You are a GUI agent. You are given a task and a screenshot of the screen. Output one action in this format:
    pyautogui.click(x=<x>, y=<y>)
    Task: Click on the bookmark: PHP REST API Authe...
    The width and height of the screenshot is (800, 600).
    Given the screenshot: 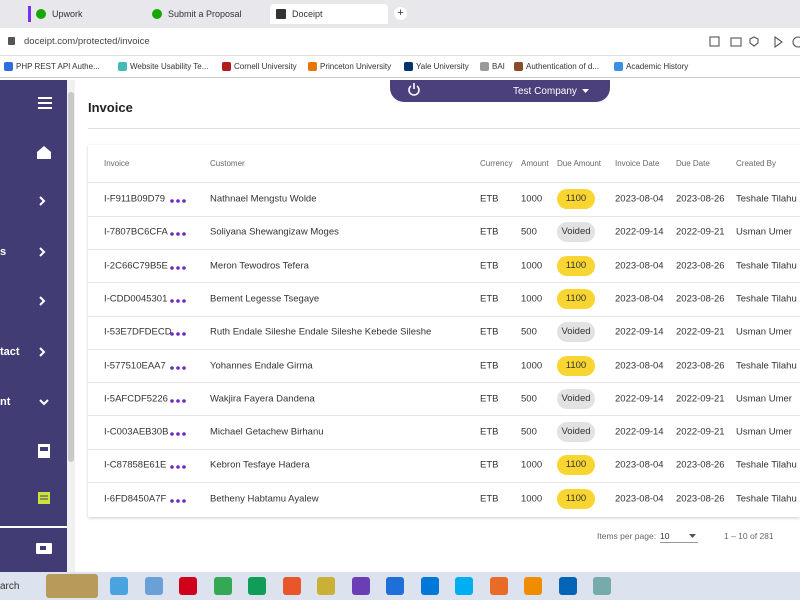 What is the action you would take?
    pyautogui.click(x=52, y=67)
    